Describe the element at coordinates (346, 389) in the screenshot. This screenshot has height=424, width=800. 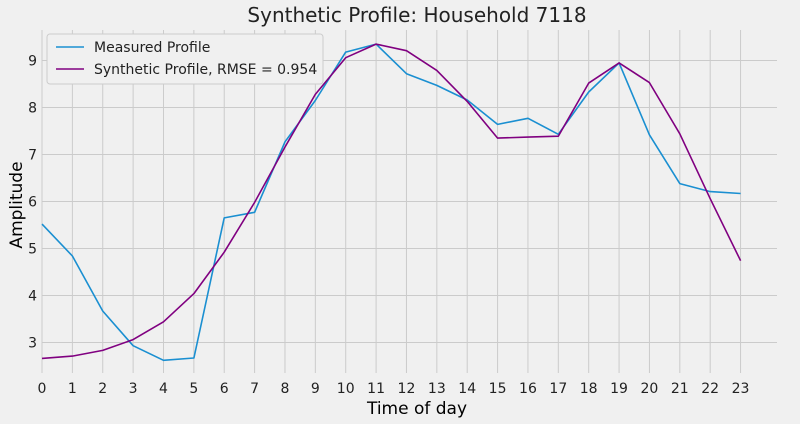
I see `x-tick-label: 10` at that location.